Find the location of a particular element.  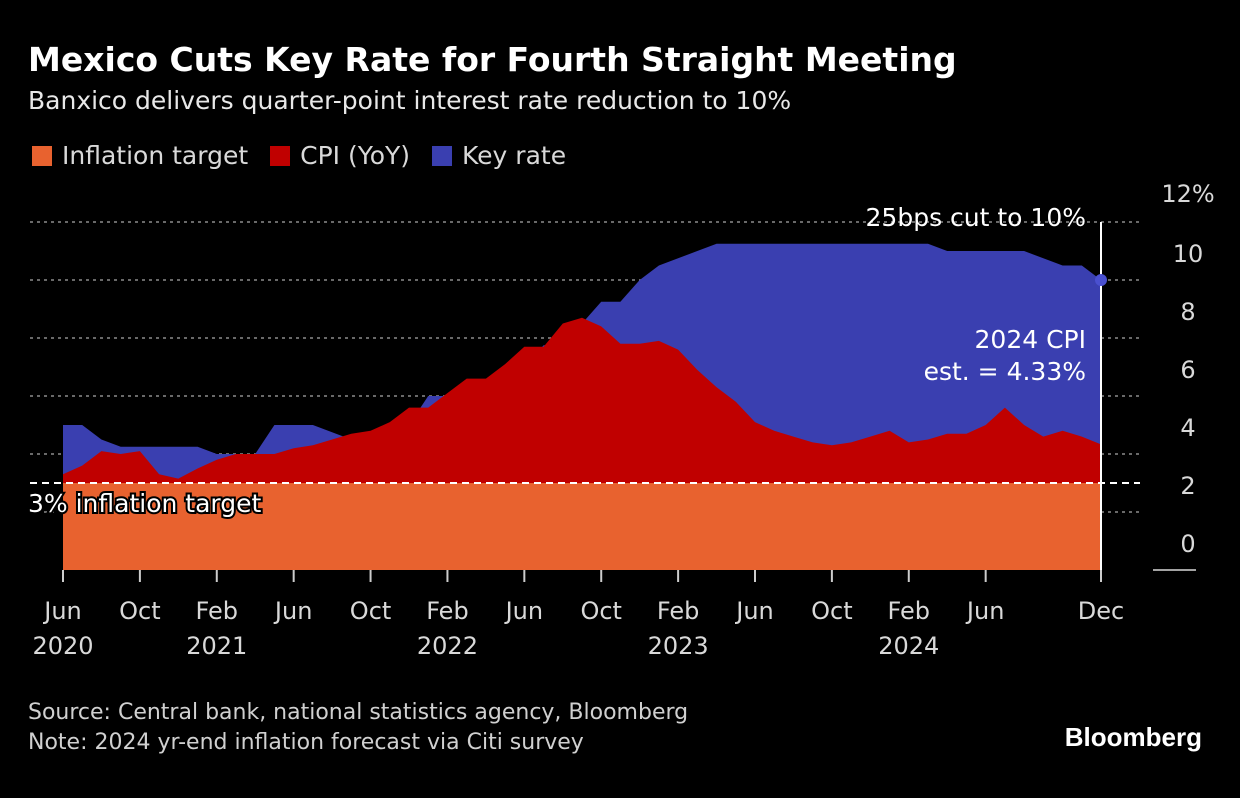

legend: Inflation target CPI (YoY) Key rate is located at coordinates (310, 155).